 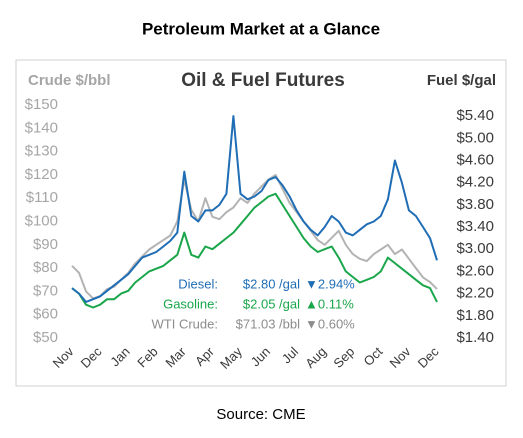 What do you see at coordinates (263, 80) in the screenshot?
I see `chart-title: Oil & Fuel Futures` at bounding box center [263, 80].